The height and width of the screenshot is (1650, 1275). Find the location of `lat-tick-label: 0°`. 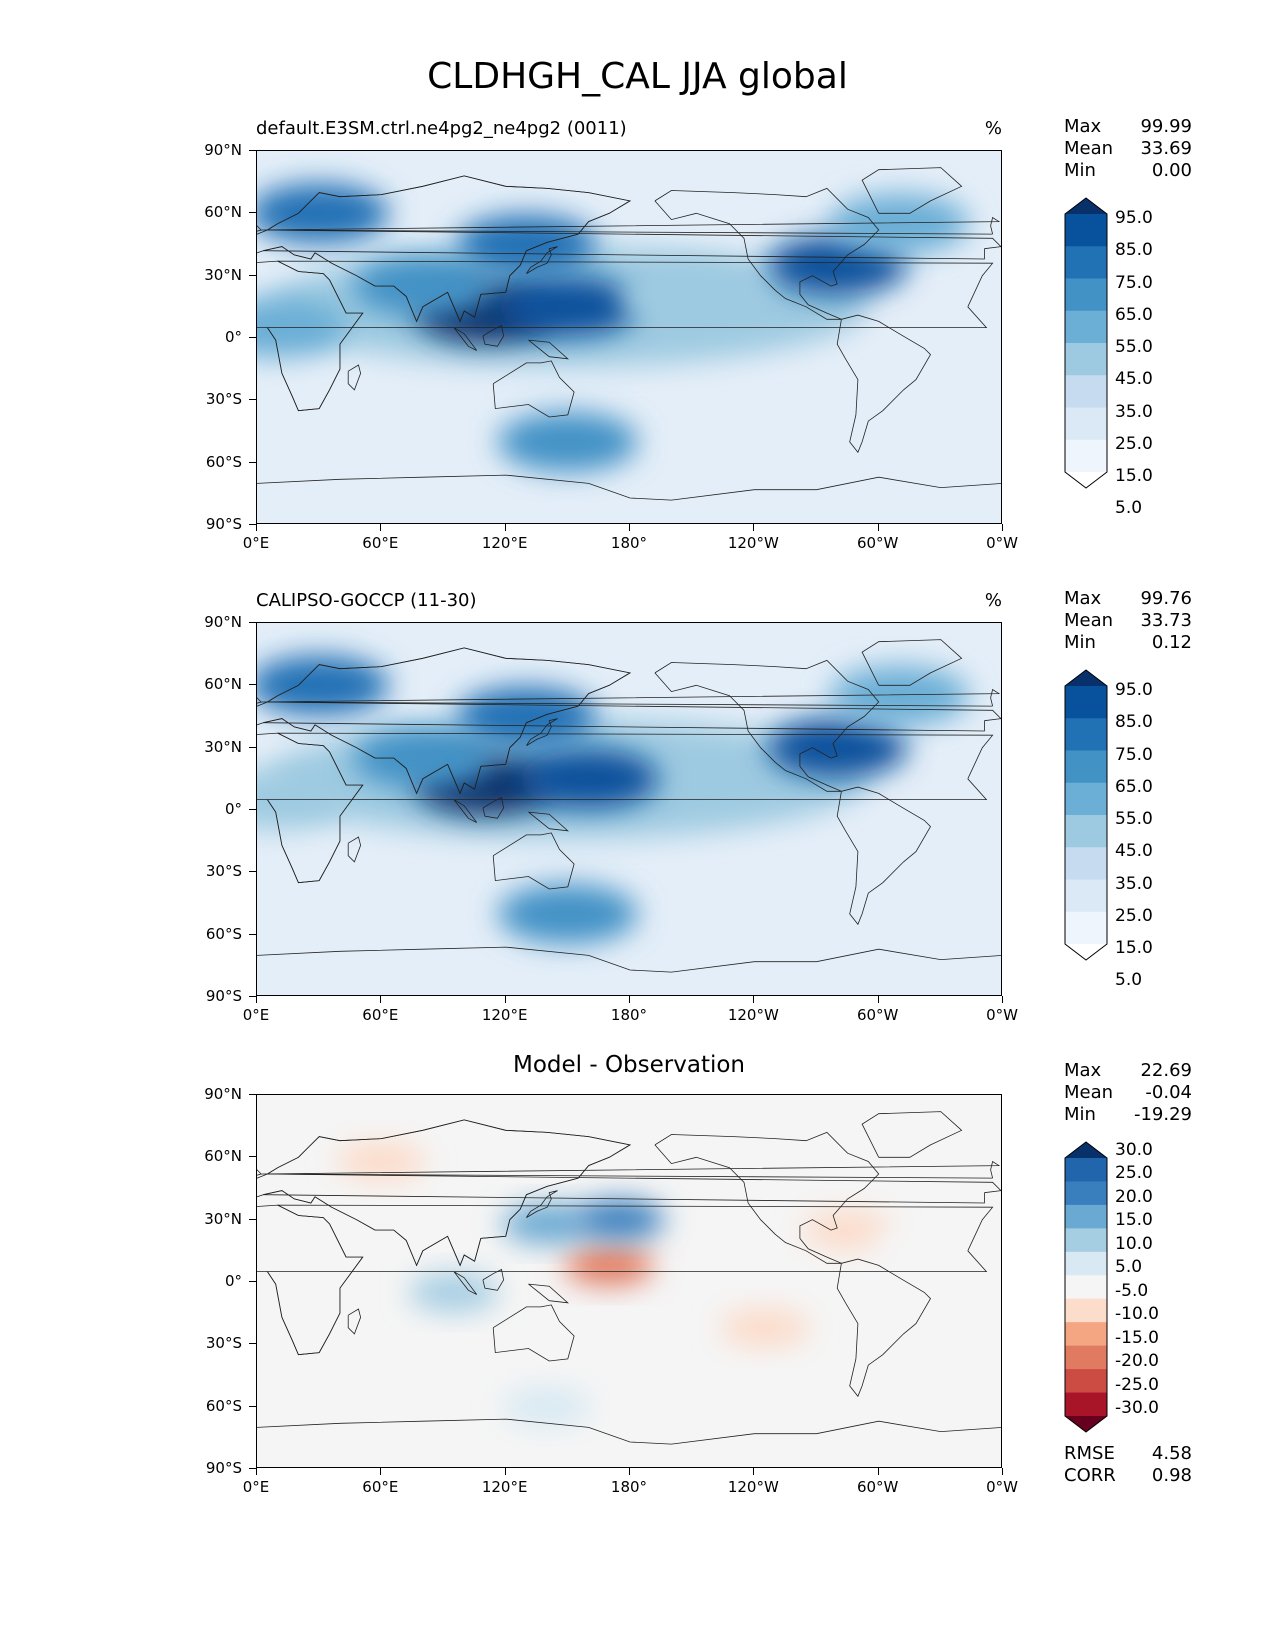

lat-tick-label: 0° is located at coordinates (233, 809).